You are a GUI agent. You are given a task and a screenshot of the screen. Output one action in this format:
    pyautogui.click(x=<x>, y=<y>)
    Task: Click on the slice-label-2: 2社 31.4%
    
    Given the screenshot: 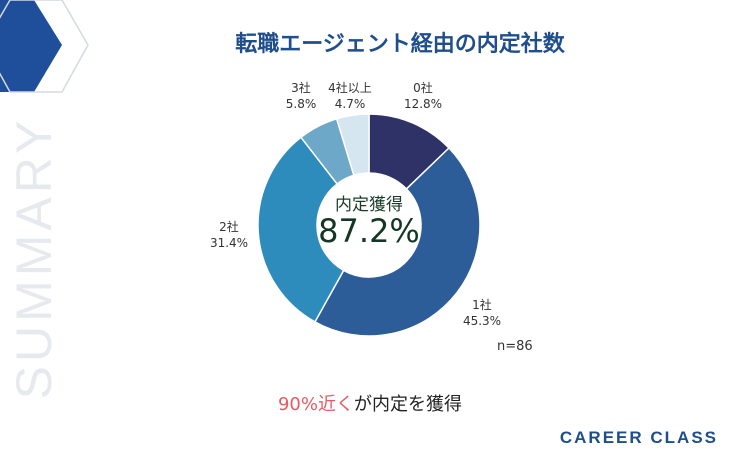 What is the action you would take?
    pyautogui.click(x=229, y=235)
    